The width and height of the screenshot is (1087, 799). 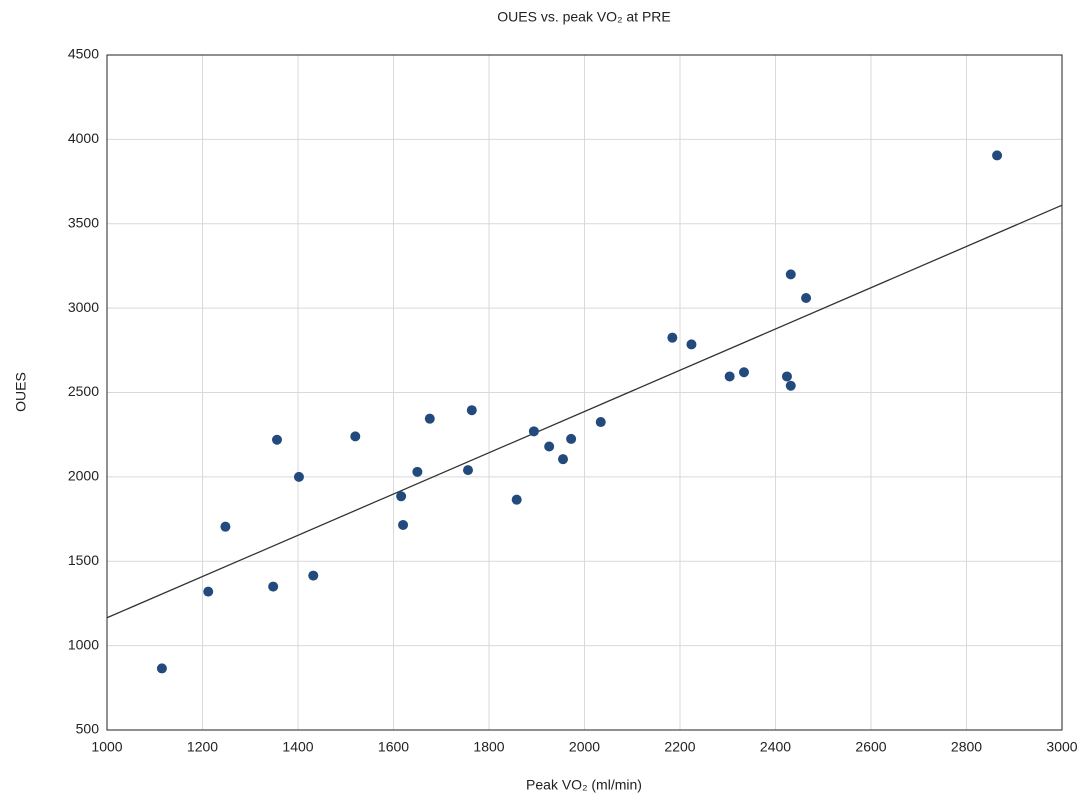 I want to click on y-tick-label: 2000, so click(x=83, y=476).